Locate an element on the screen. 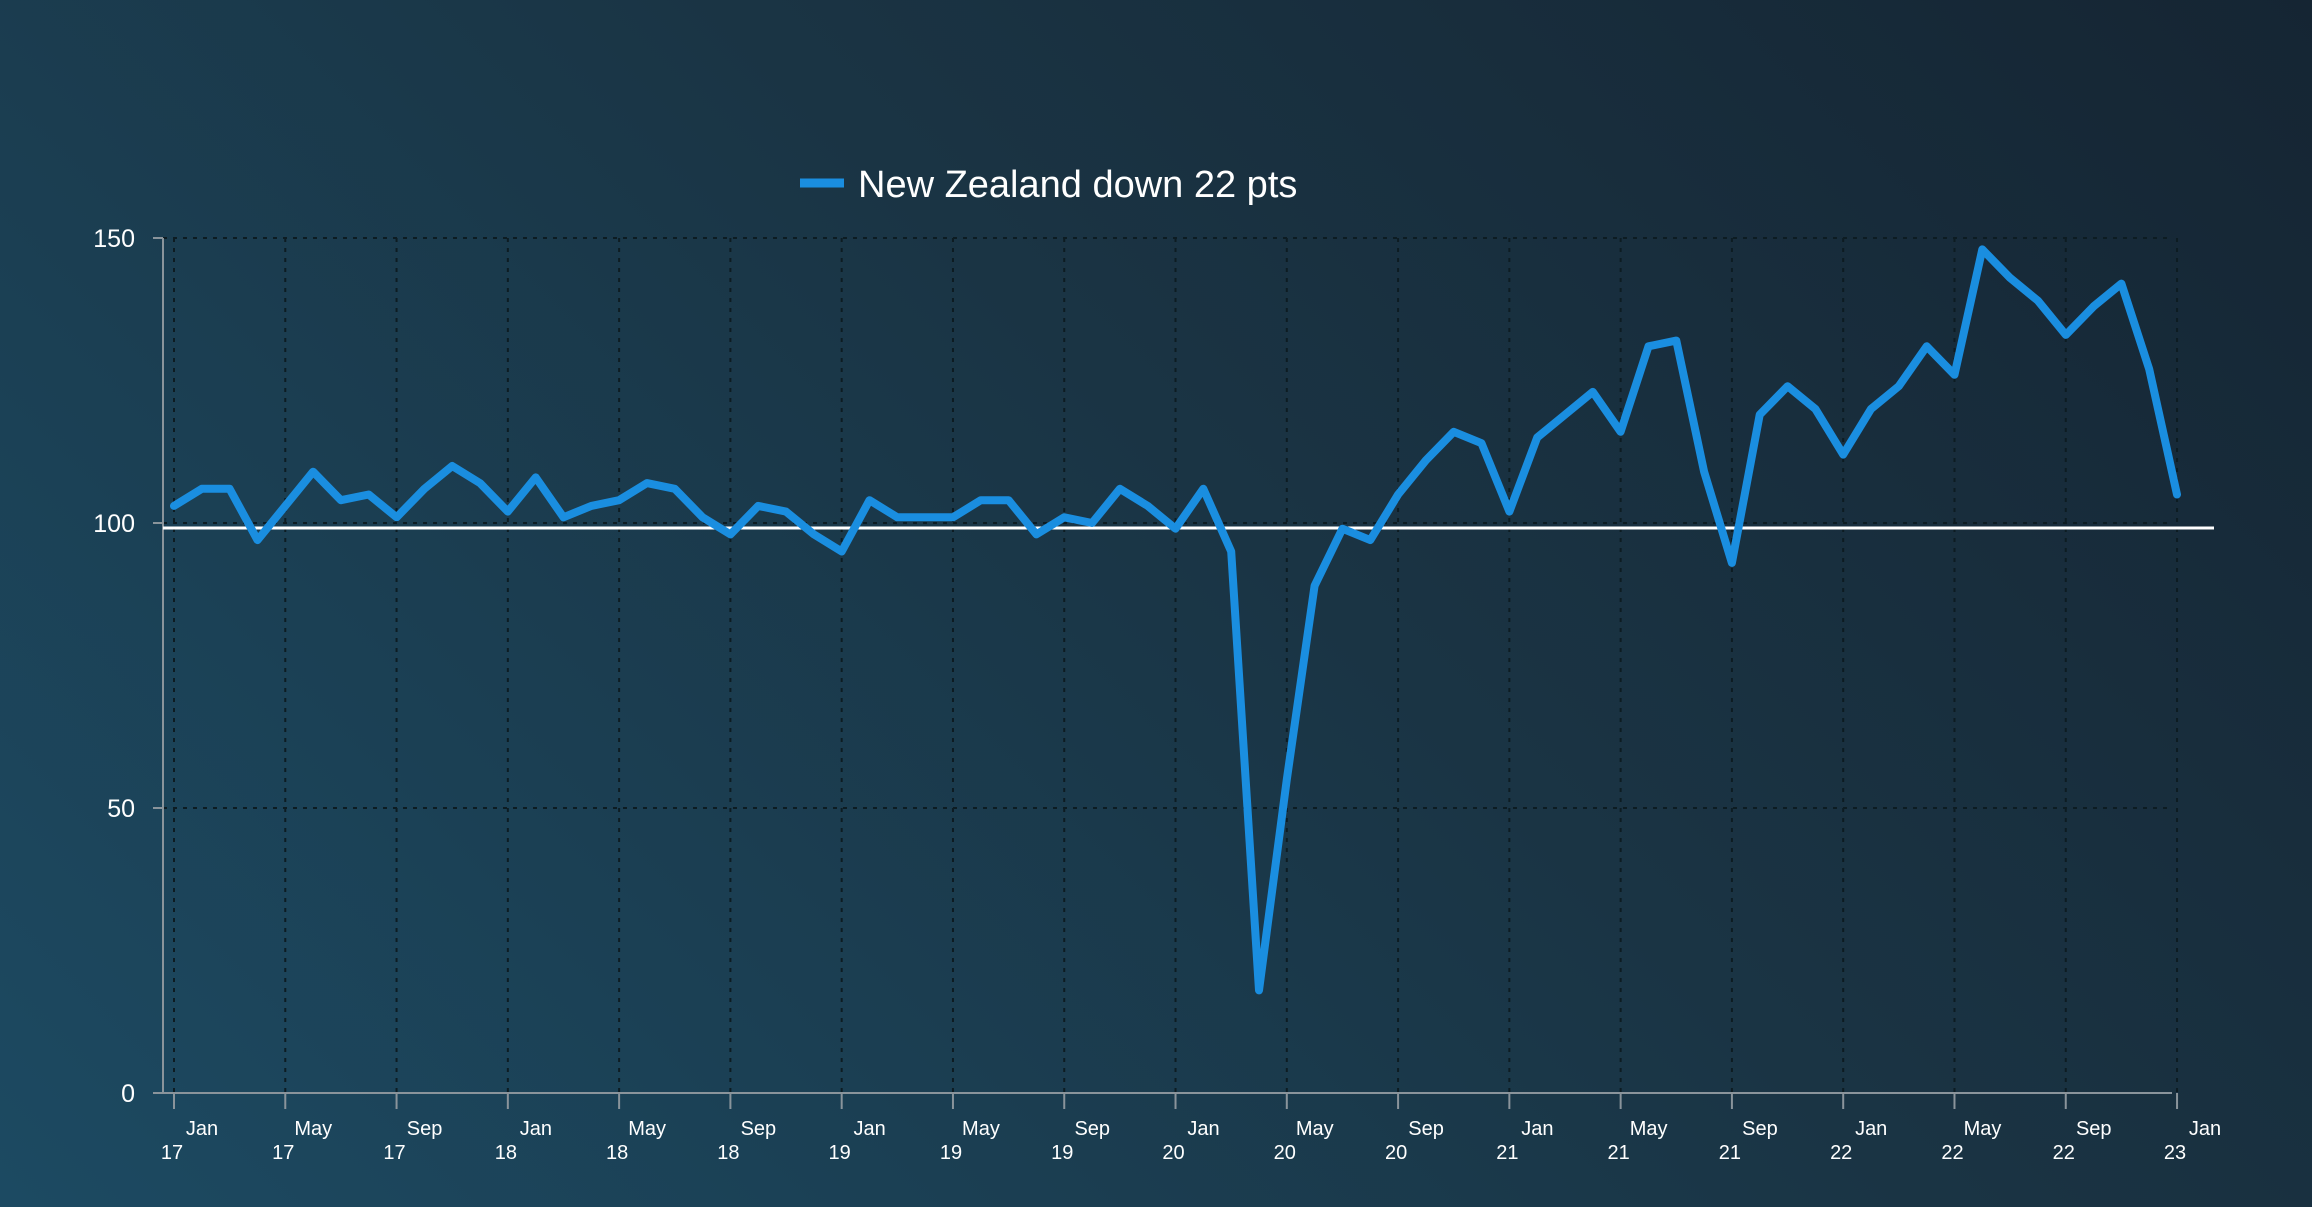  x-tick-label: Jan 23 is located at coordinates (2192, 1141).